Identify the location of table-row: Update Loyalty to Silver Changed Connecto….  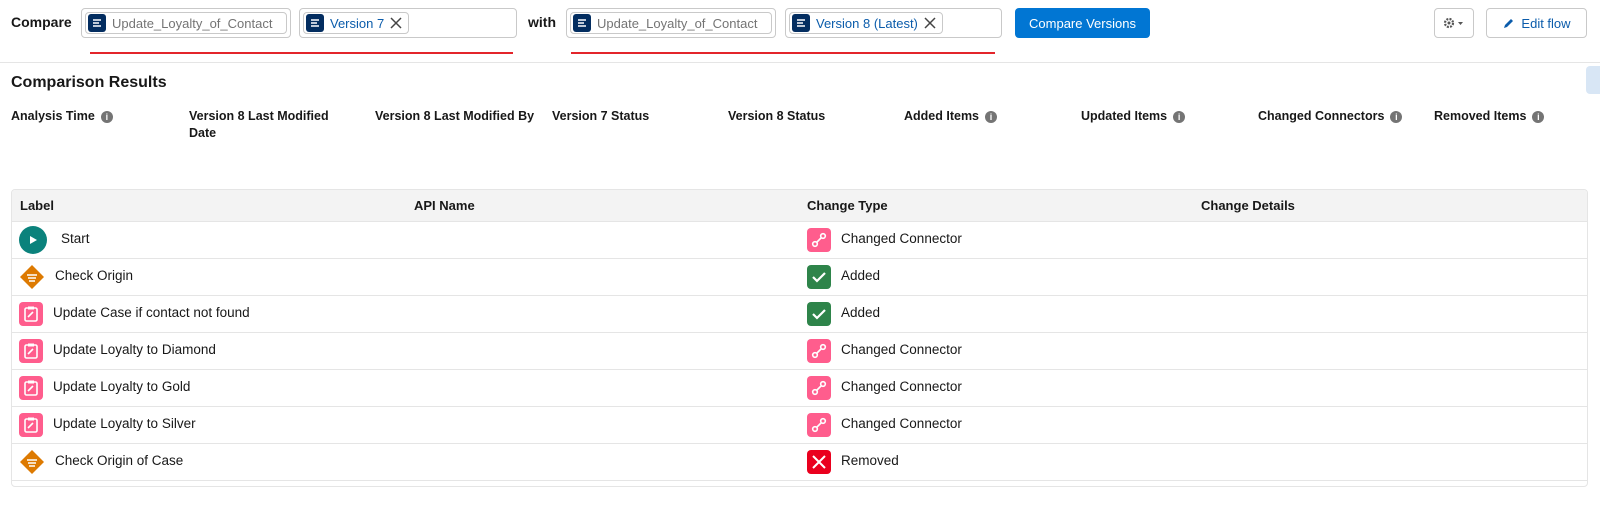
(799, 425).